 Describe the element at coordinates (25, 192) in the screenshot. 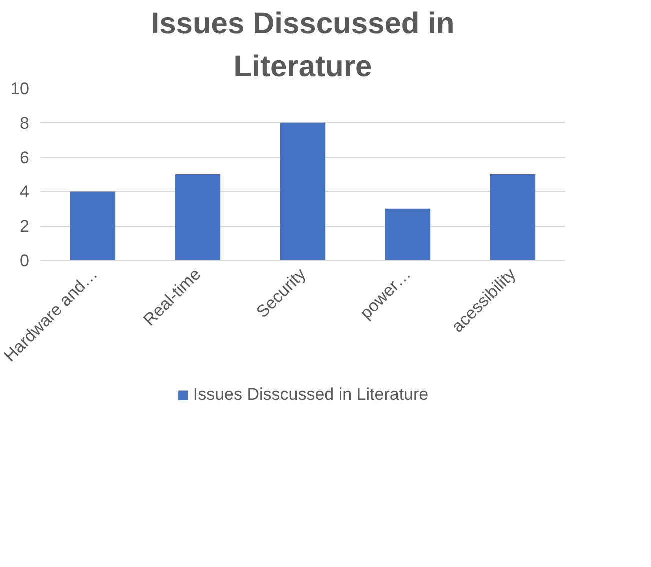

I see `y-tick-label: 4` at that location.